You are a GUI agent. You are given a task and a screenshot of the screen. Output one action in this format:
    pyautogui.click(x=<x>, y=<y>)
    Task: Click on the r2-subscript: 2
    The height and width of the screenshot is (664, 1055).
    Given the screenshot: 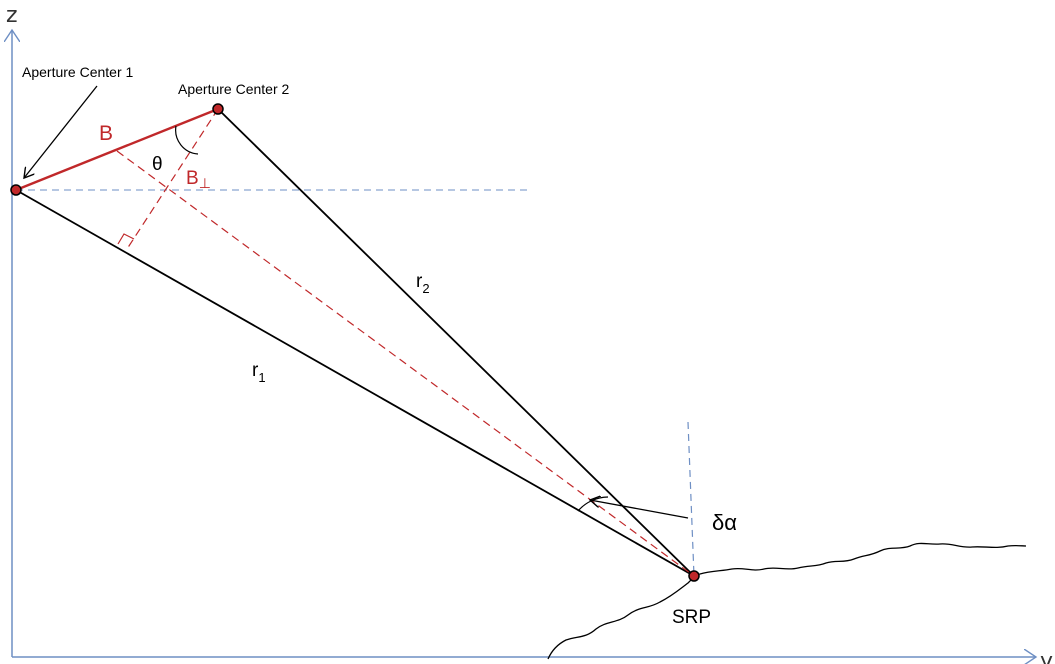 What is the action you would take?
    pyautogui.click(x=425, y=288)
    